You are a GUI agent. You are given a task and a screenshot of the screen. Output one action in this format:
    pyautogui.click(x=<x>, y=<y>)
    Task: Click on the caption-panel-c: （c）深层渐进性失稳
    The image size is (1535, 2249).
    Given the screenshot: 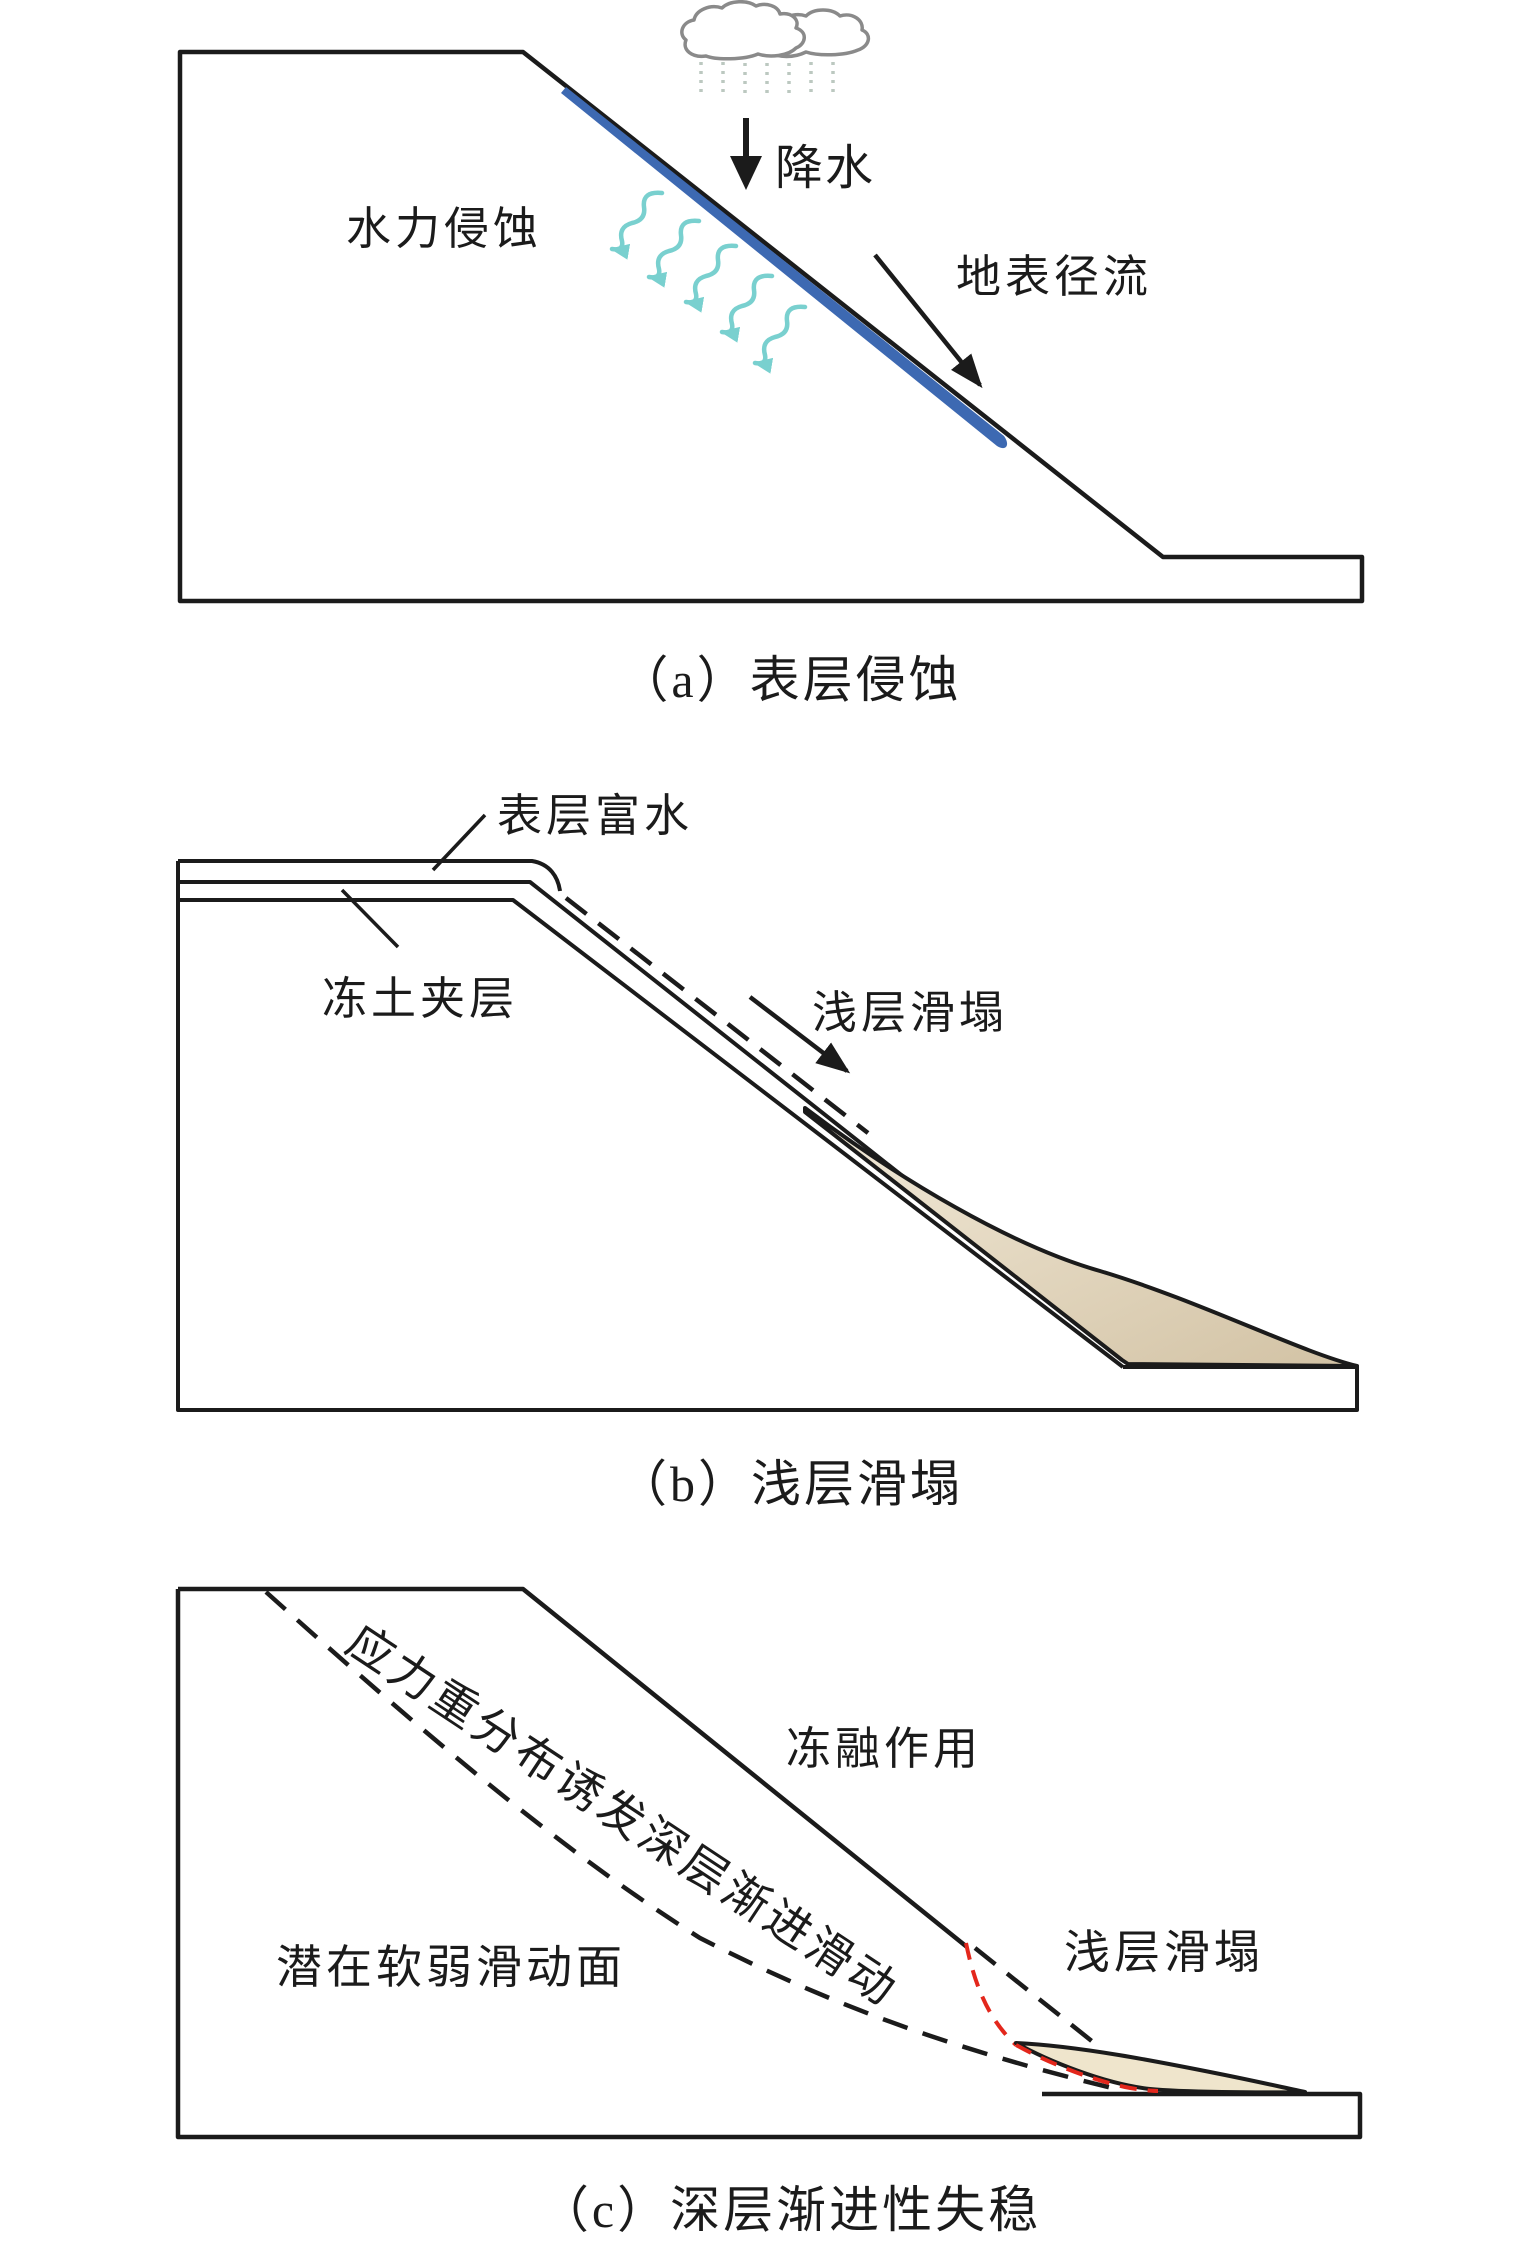 What is the action you would take?
    pyautogui.click(x=790, y=2210)
    